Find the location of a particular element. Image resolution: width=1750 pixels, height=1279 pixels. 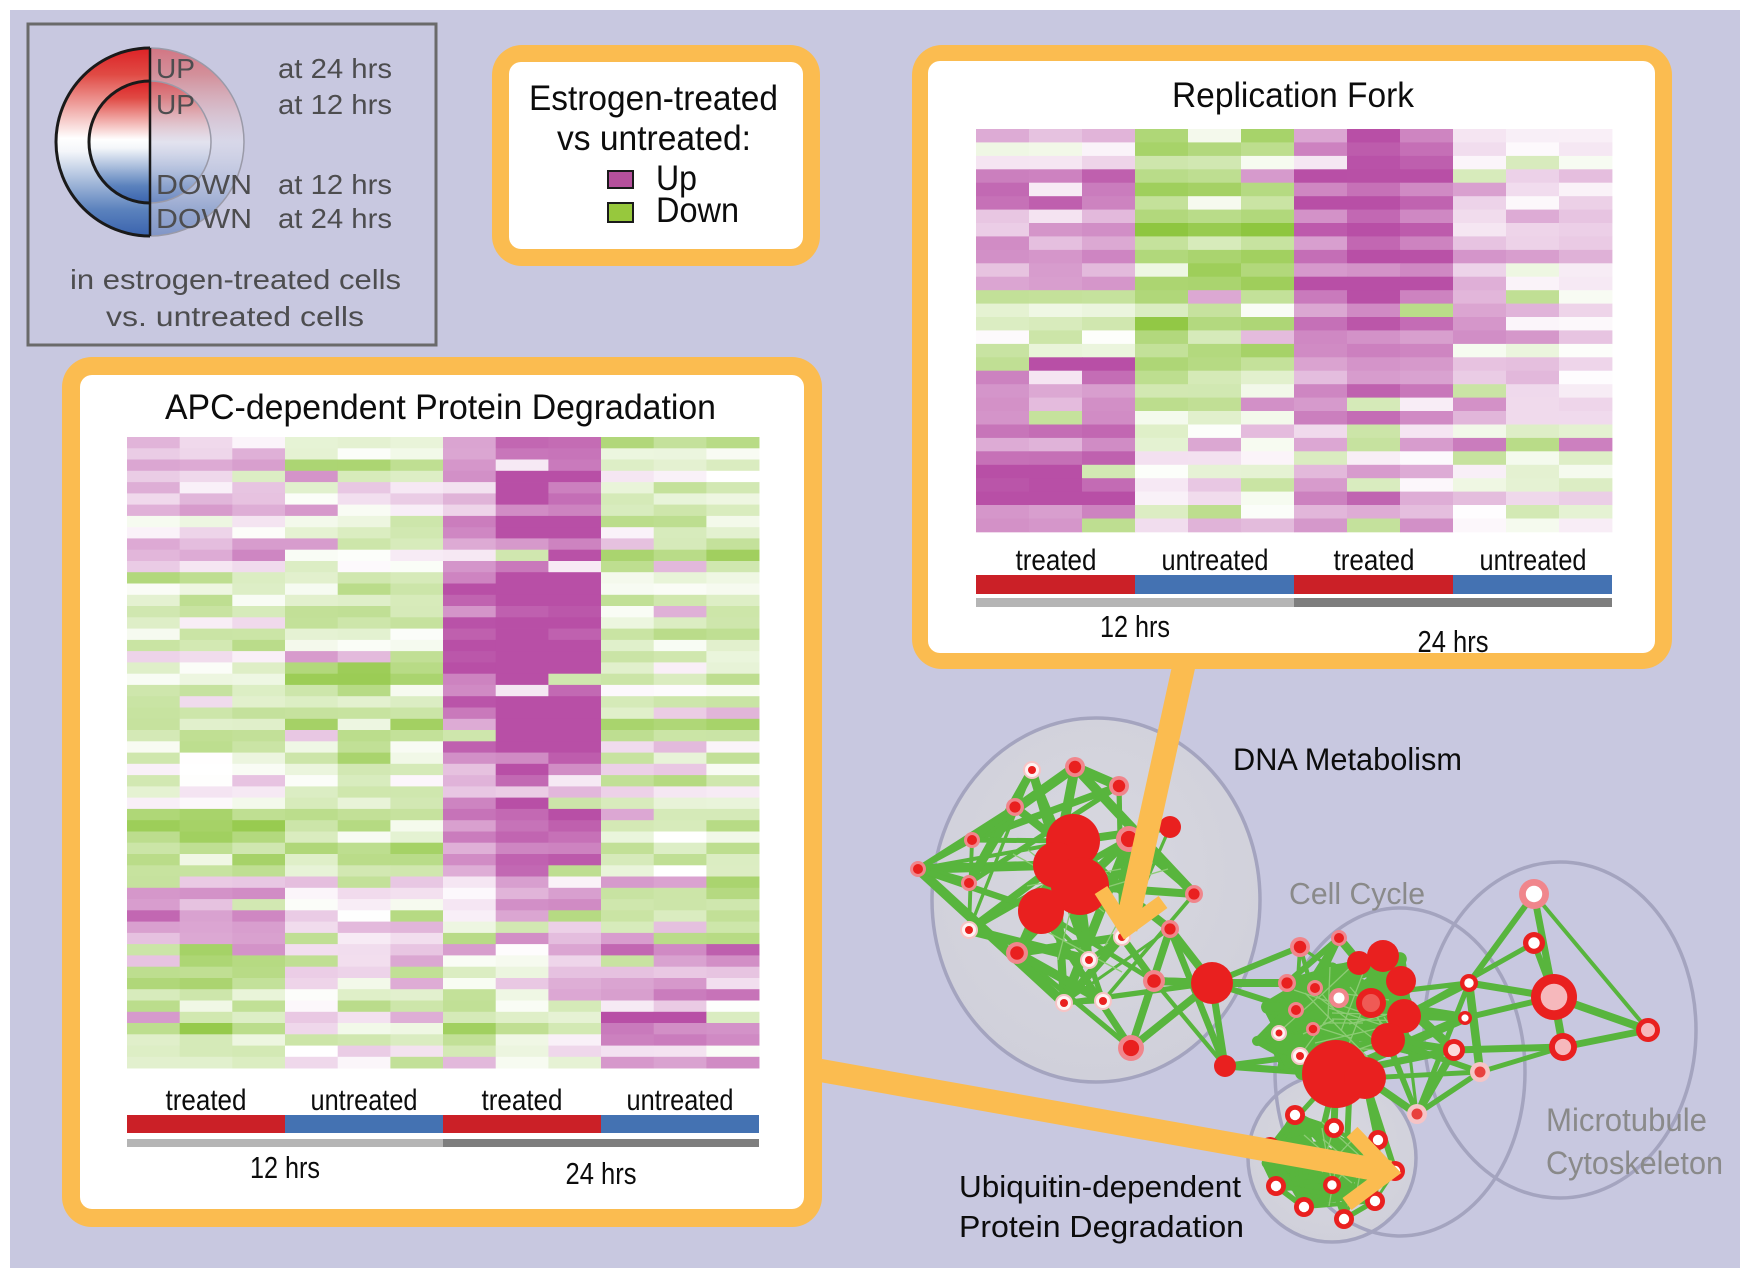

svg-text: Estrogen-treated is located at coordinates (653, 98).